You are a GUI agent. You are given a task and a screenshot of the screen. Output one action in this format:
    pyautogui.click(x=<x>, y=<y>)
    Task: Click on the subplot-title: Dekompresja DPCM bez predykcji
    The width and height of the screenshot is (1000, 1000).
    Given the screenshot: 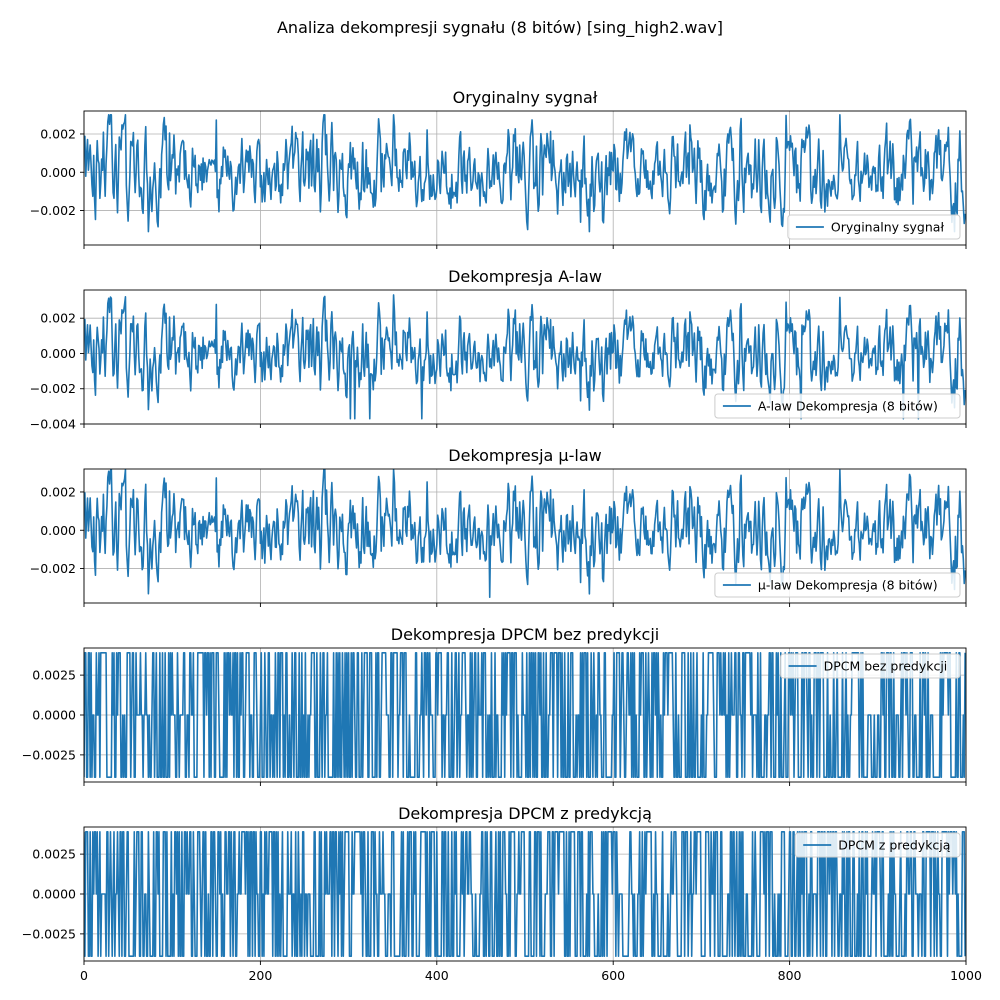 What is the action you would take?
    pyautogui.click(x=525, y=634)
    